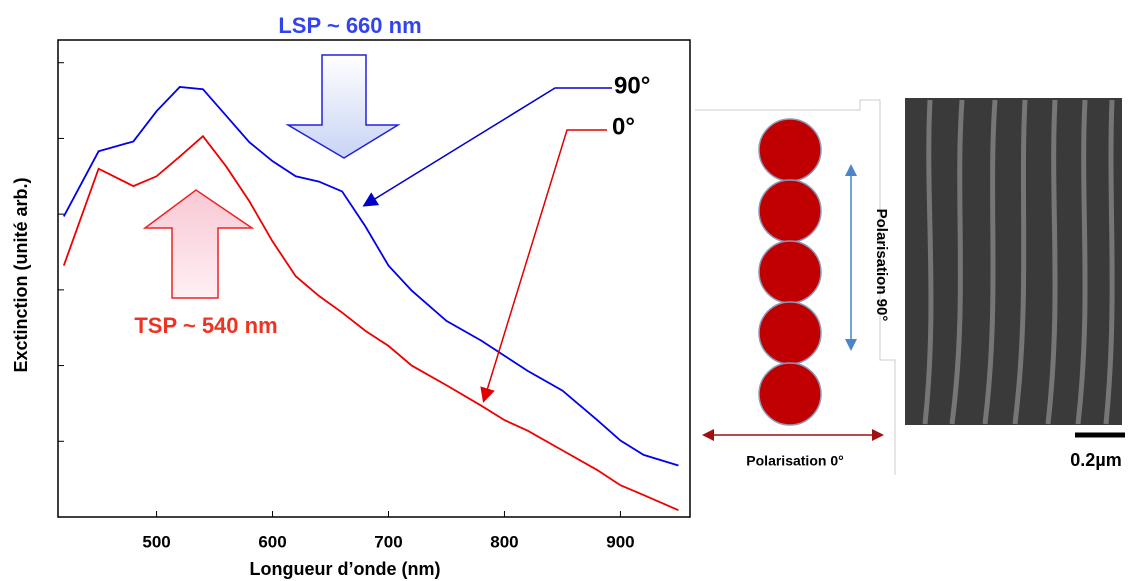 This screenshot has width=1136, height=581. Describe the element at coordinates (794, 461) in the screenshot. I see `pol0-label: Polarisation 0°` at that location.